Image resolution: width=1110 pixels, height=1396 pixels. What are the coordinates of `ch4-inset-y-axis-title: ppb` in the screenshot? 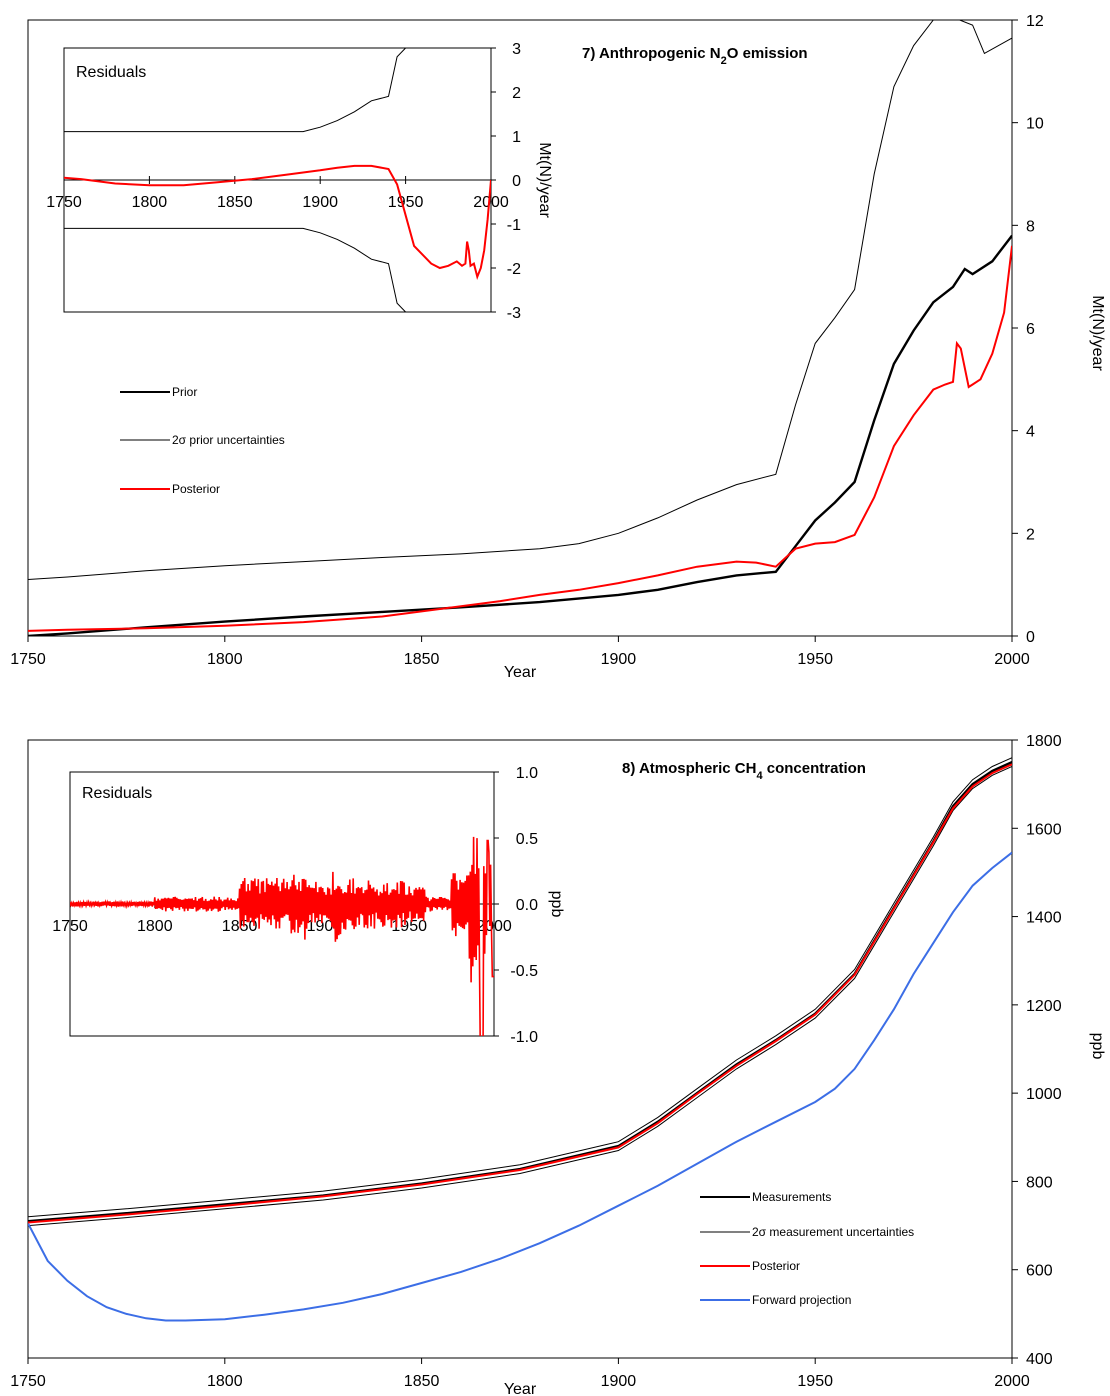 It's located at (556, 904).